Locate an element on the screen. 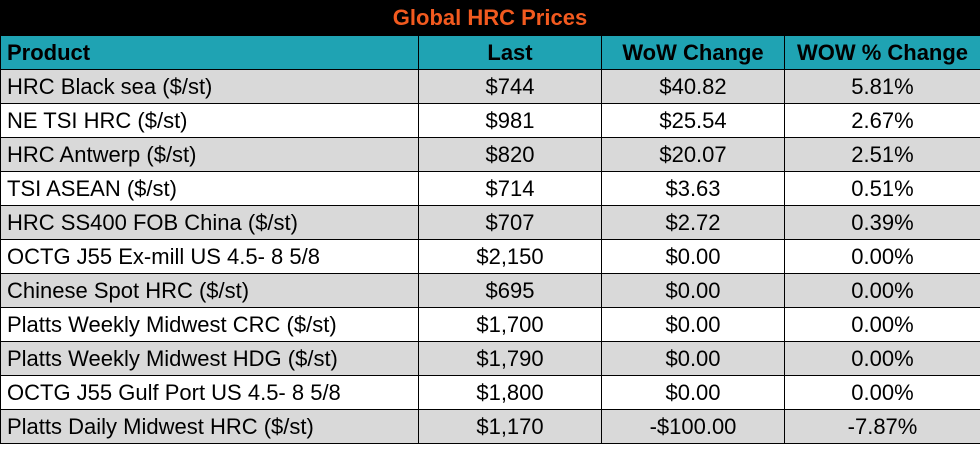 Image resolution: width=980 pixels, height=457 pixels. table-row: Chinese Spot HRC ($/st) $695 $0.00 0.00% is located at coordinates (490, 290).